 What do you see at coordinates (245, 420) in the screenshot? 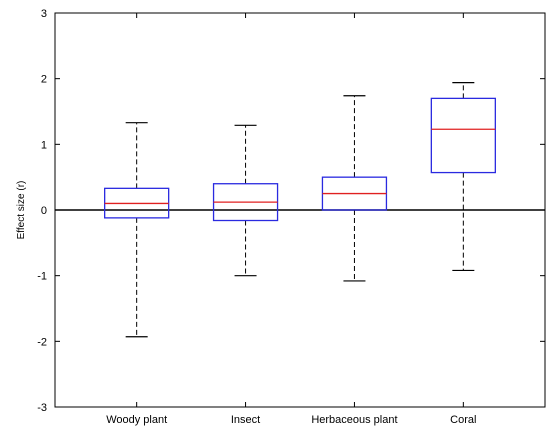
I see `x-tick-label: Insect` at bounding box center [245, 420].